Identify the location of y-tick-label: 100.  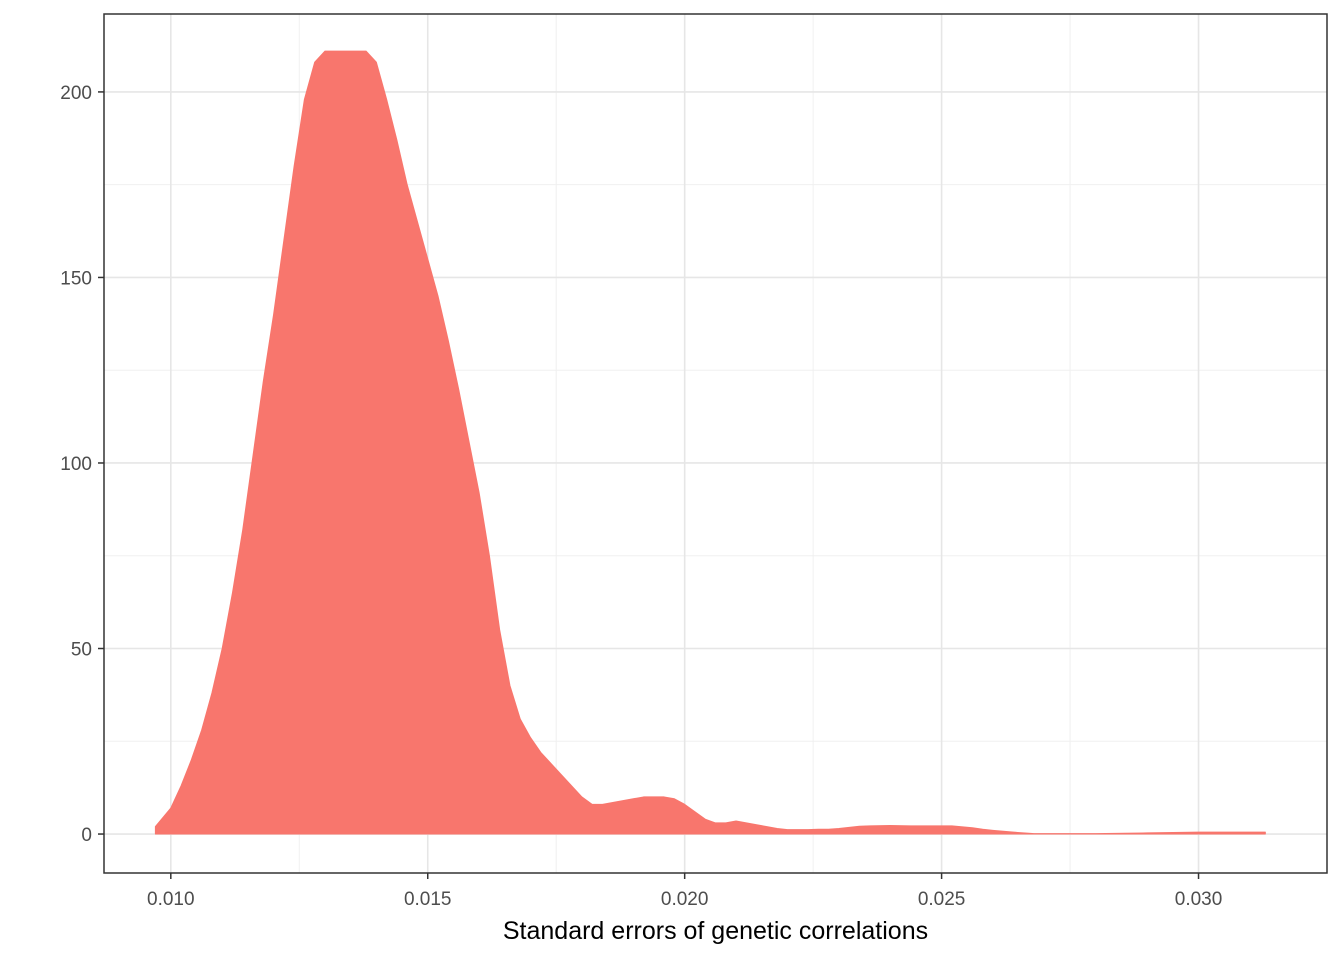
(76, 464).